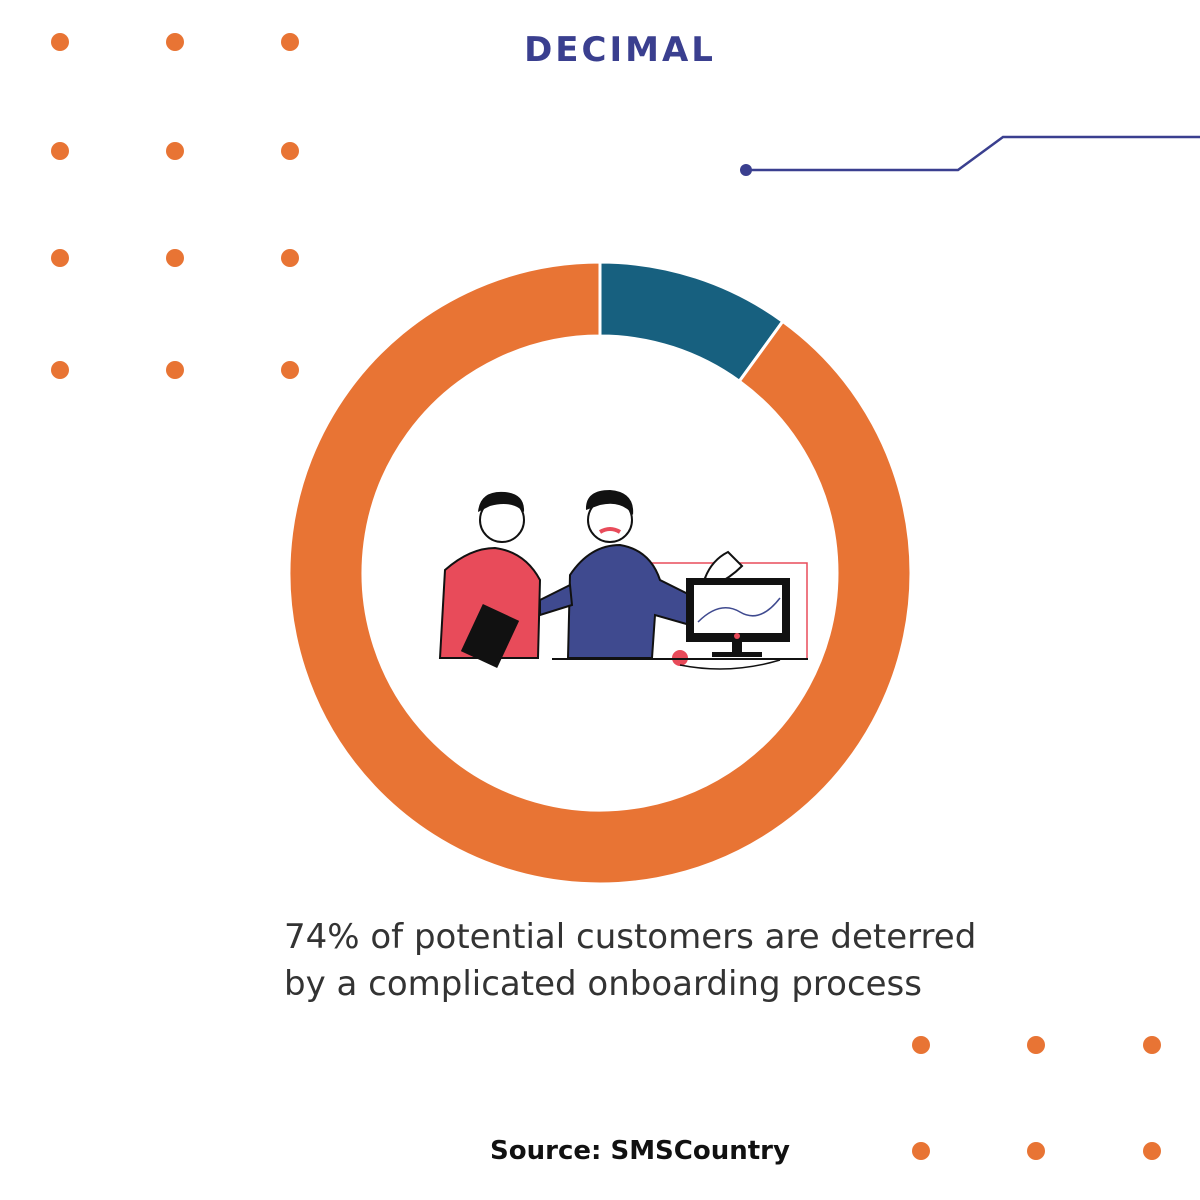 This screenshot has width=1200, height=1200. I want to click on source: Source: SMSCountry, so click(640, 1151).